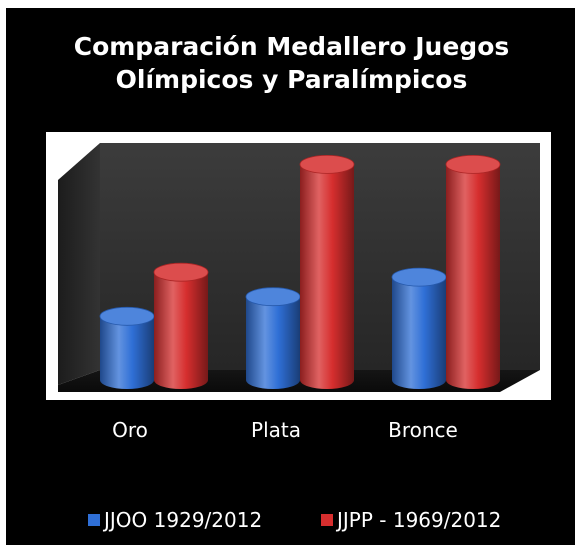 Image resolution: width=583 pixels, height=550 pixels. Describe the element at coordinates (291, 46) in the screenshot. I see `chart-title-line-1: Comparación Medallero Juegos` at that location.